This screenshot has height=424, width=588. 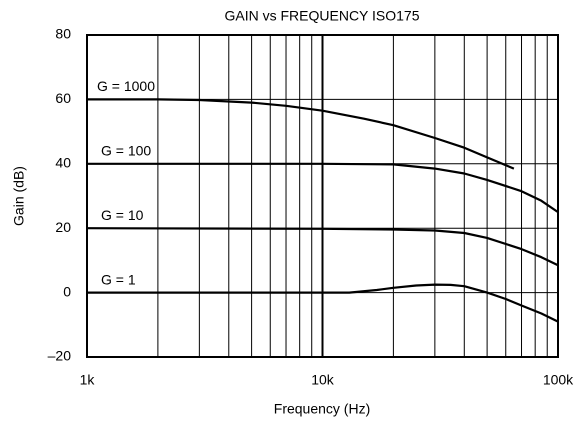 I want to click on y-tick-label: 0, so click(x=67, y=291).